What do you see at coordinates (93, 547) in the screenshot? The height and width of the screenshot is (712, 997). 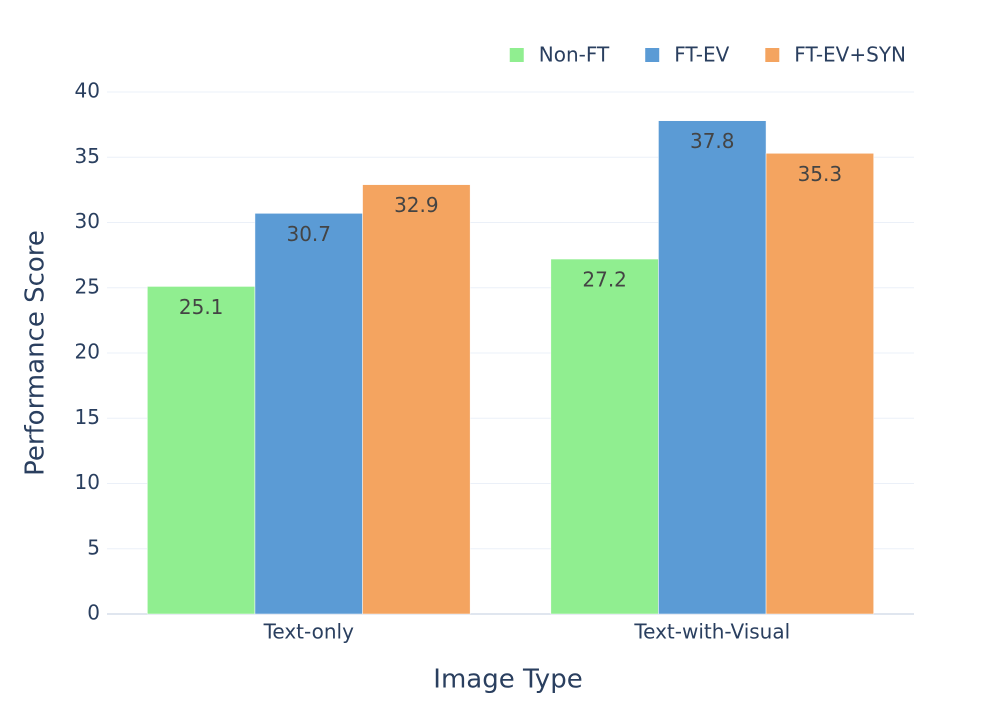 I see `y-tick-label: 5` at bounding box center [93, 547].